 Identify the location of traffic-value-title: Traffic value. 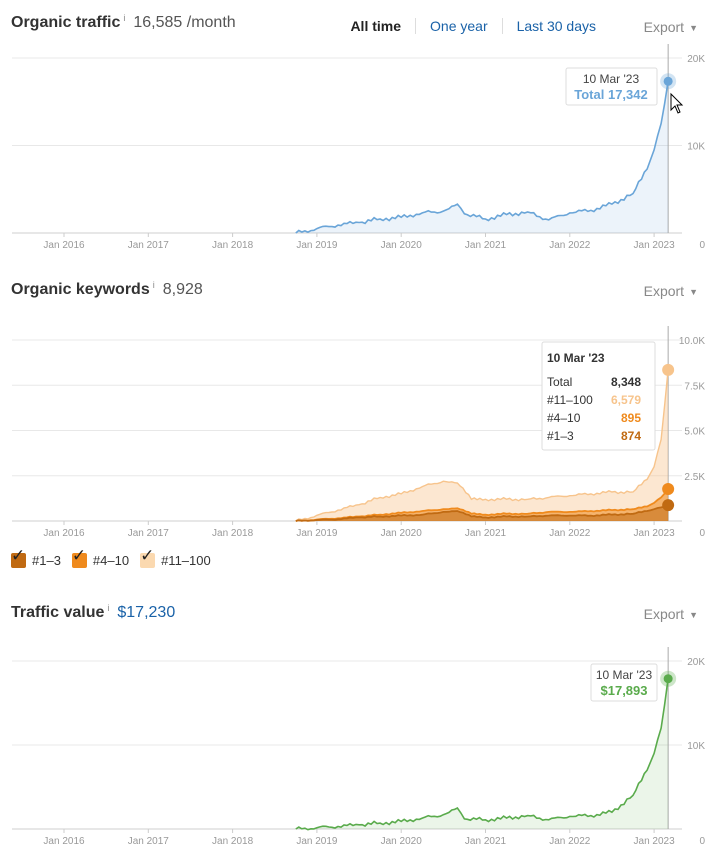
(58, 612).